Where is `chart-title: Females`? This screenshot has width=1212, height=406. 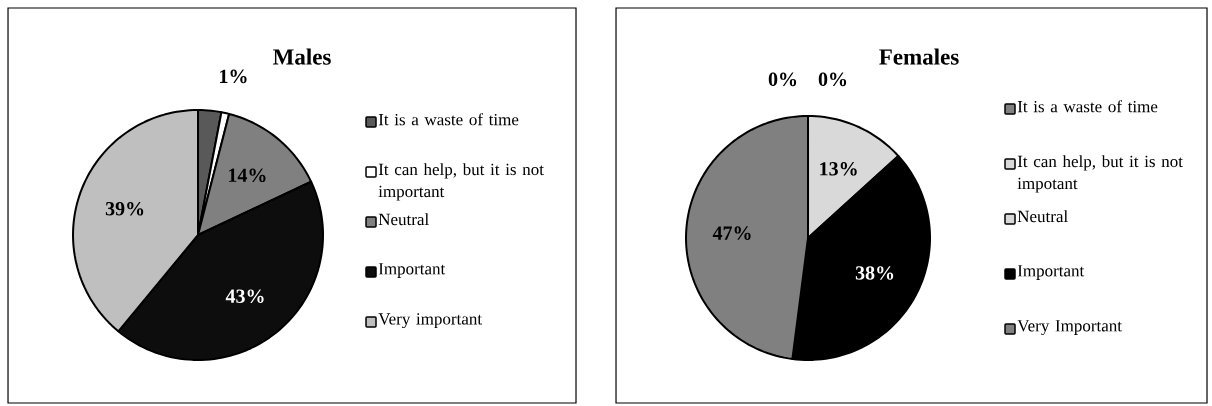 chart-title: Females is located at coordinates (919, 56).